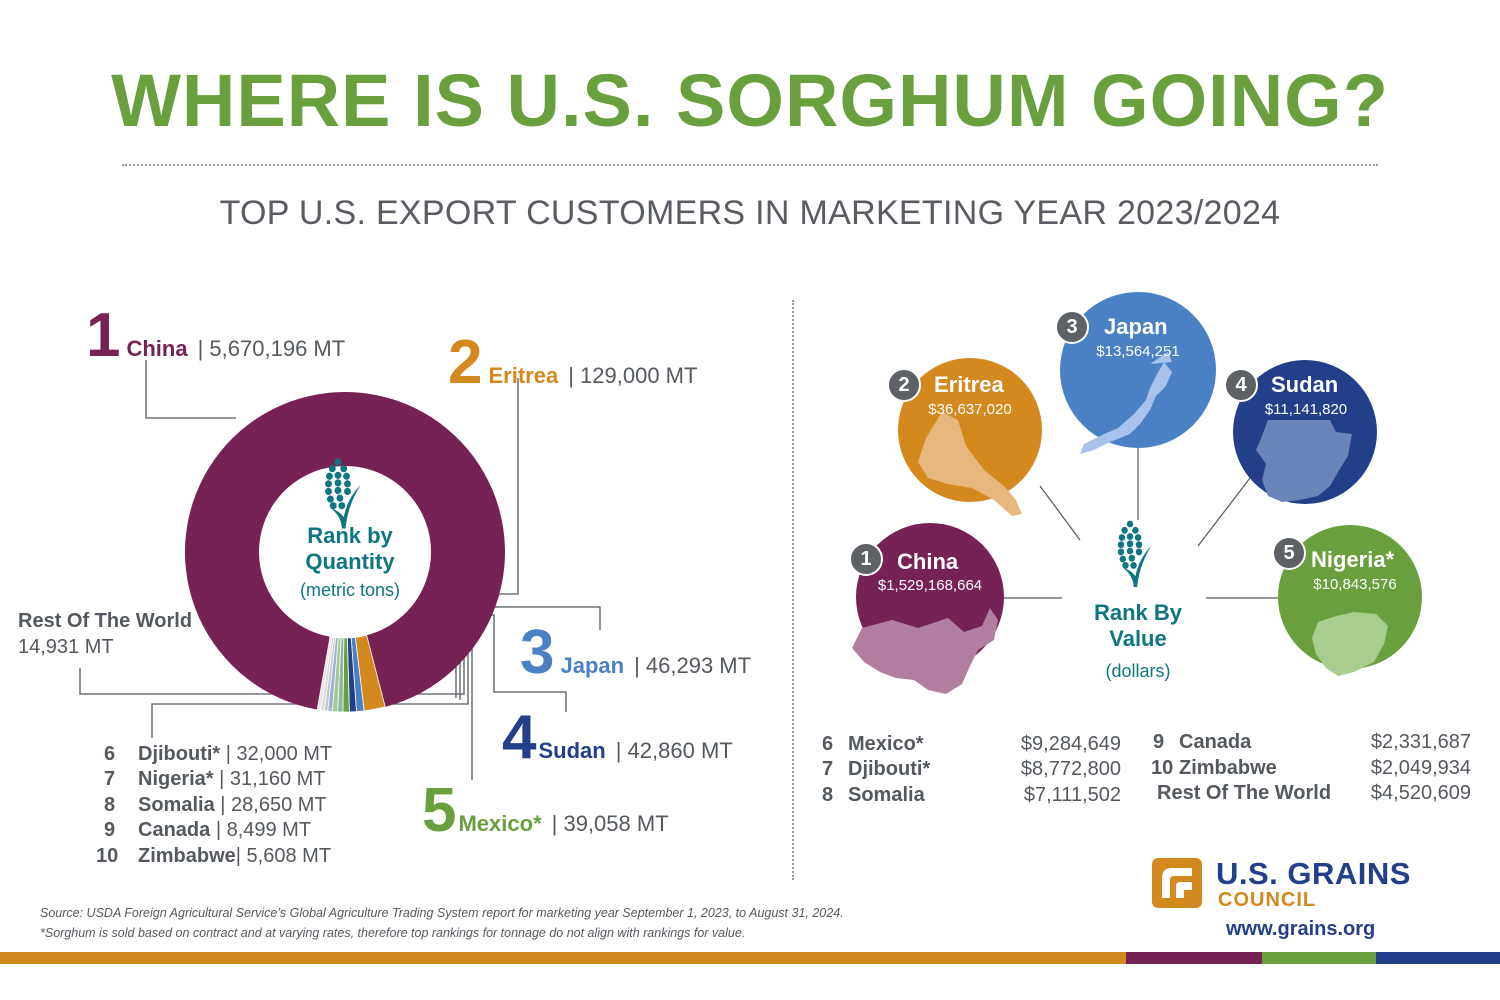 This screenshot has height=1000, width=1500. What do you see at coordinates (272, 779) in the screenshot?
I see `qty-row-value: | 31,160 MT` at bounding box center [272, 779].